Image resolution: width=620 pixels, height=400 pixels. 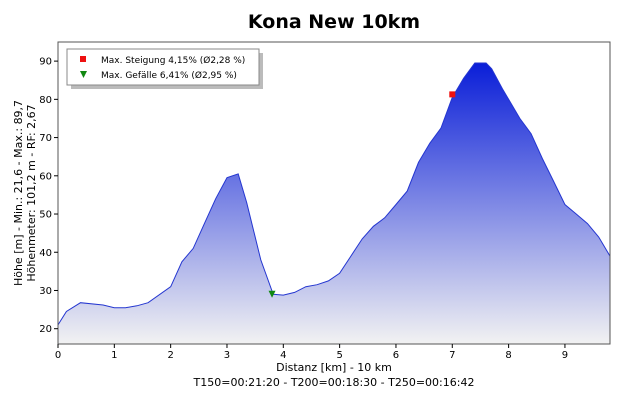 I want to click on x-tick-label: 0, so click(x=58, y=355).